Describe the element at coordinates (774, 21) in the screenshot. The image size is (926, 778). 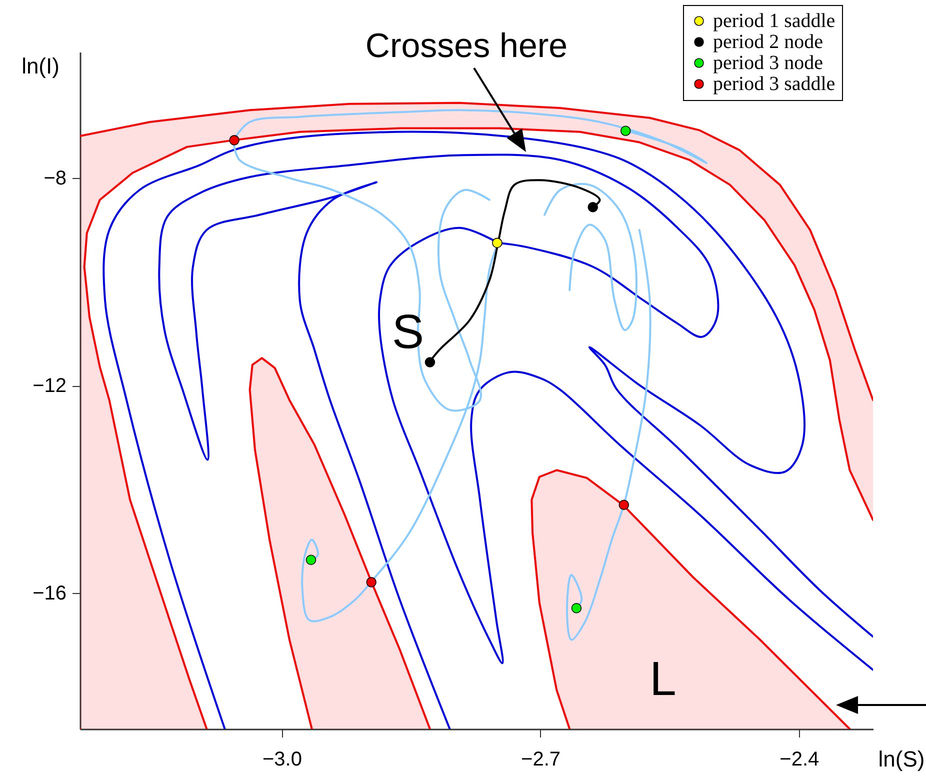
I see `legend-label: period 1 saddle` at that location.